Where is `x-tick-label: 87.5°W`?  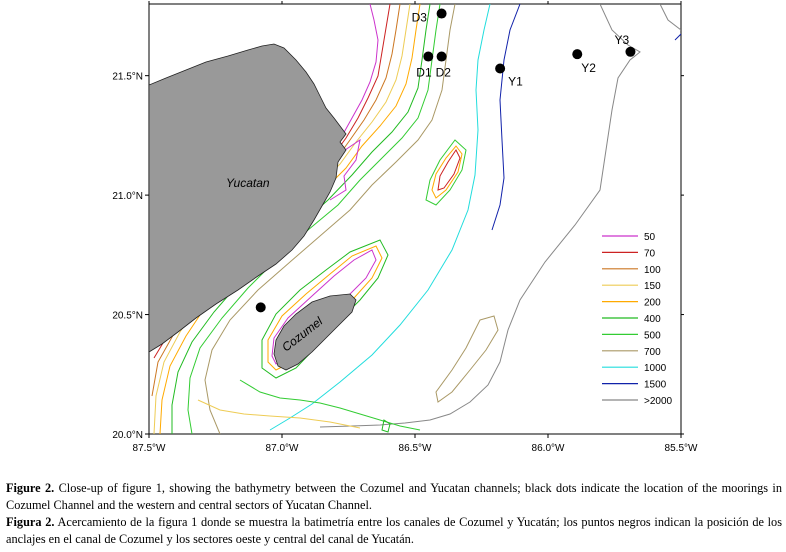 x-tick-label: 87.5°W is located at coordinates (149, 448).